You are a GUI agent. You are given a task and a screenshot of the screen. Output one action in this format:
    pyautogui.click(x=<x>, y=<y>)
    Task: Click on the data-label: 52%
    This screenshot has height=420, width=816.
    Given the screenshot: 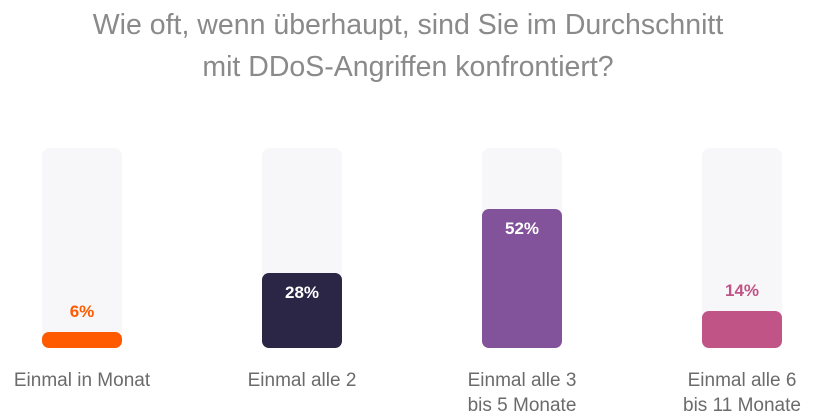 What is the action you would take?
    pyautogui.click(x=522, y=228)
    